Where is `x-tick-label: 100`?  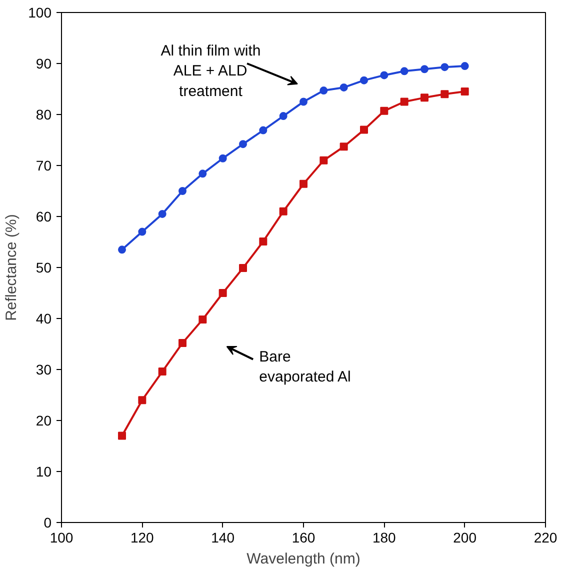
x-tick-label: 100 is located at coordinates (62, 538).